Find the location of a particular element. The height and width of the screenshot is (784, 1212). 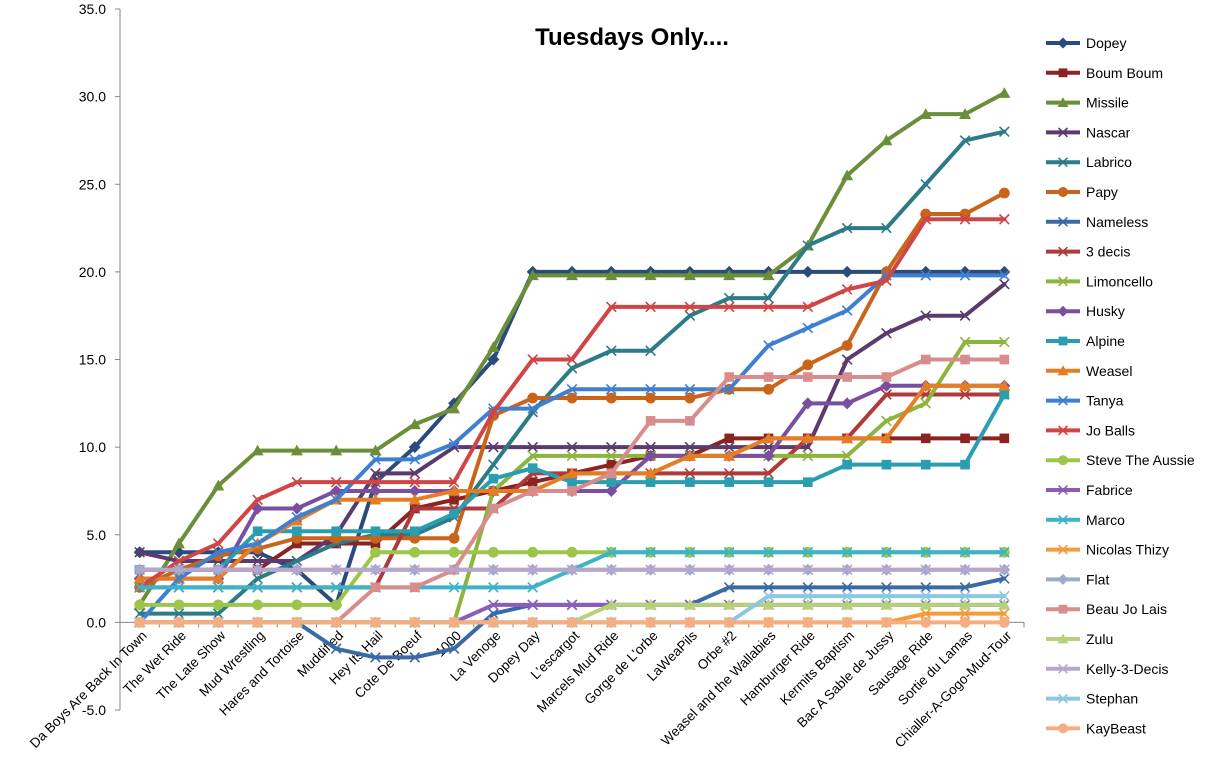

legend-label: Zulu is located at coordinates (1099, 639).